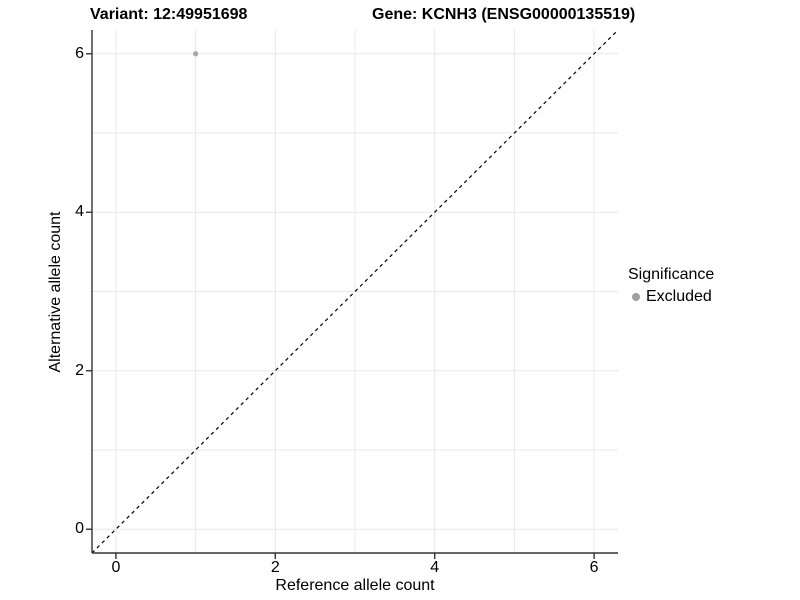 The height and width of the screenshot is (600, 800). I want to click on x-tick-label: 4, so click(435, 567).